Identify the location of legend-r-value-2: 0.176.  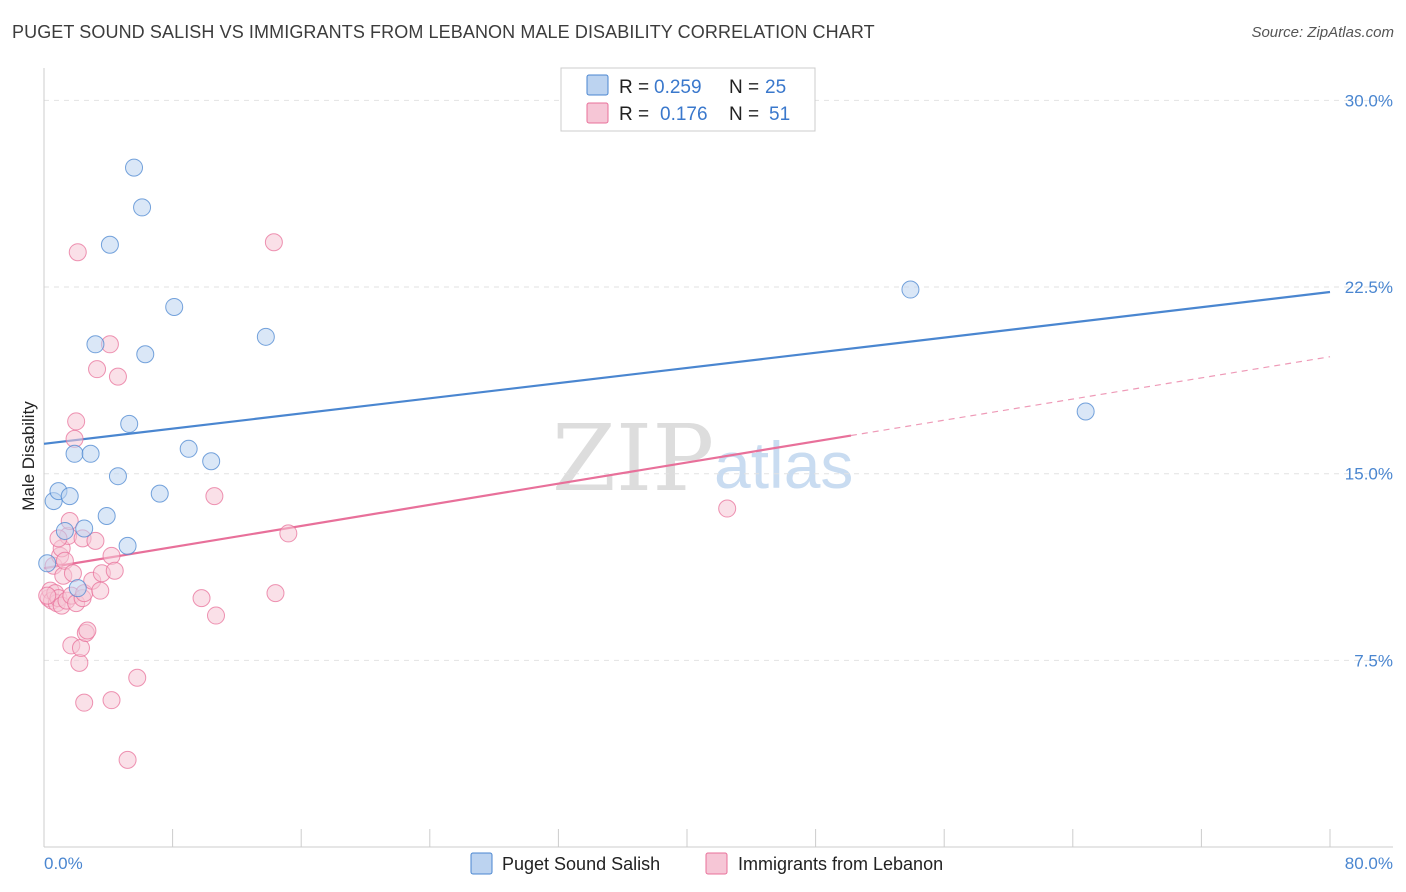
(684, 114).